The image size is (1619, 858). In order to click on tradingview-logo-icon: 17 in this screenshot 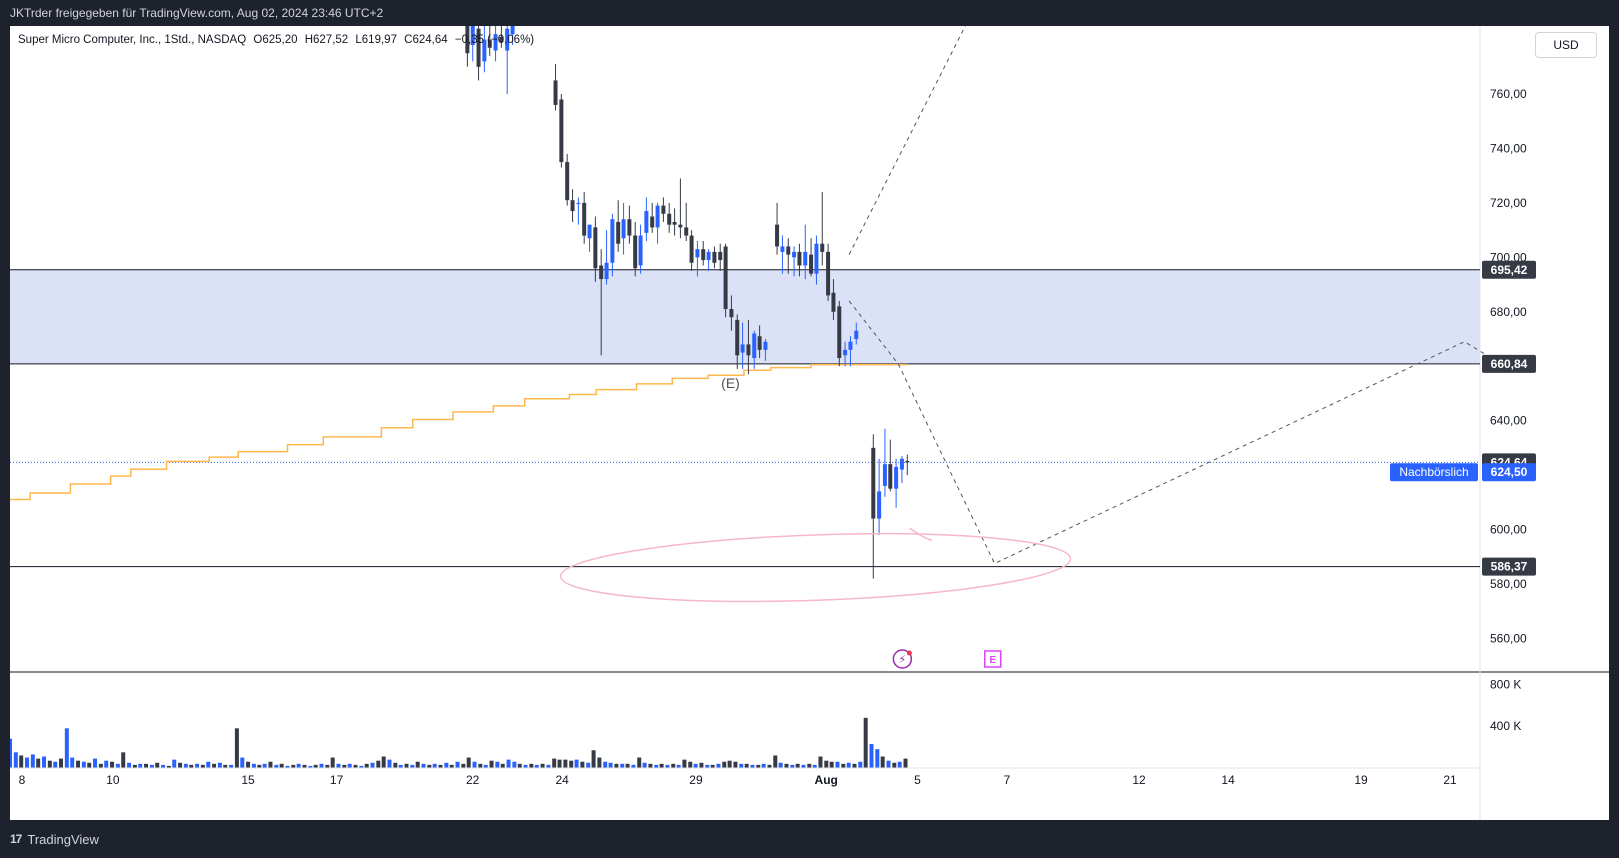, I will do `click(16, 839)`.